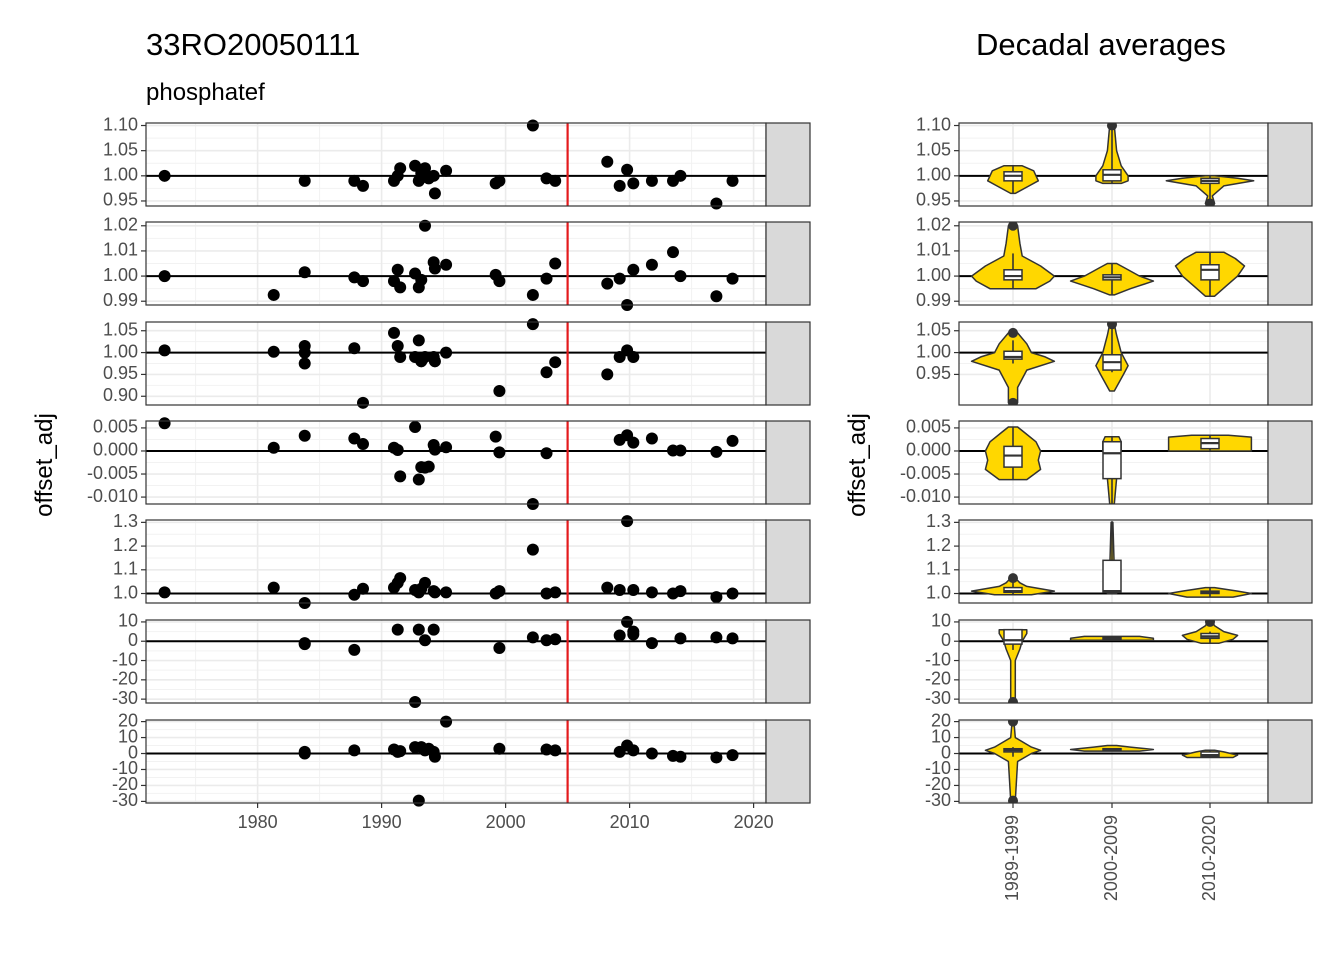 This screenshot has height=960, width=1344. What do you see at coordinates (120, 395) in the screenshot?
I see `left-panel-phosphate-ytick-label: 0.90` at bounding box center [120, 395].